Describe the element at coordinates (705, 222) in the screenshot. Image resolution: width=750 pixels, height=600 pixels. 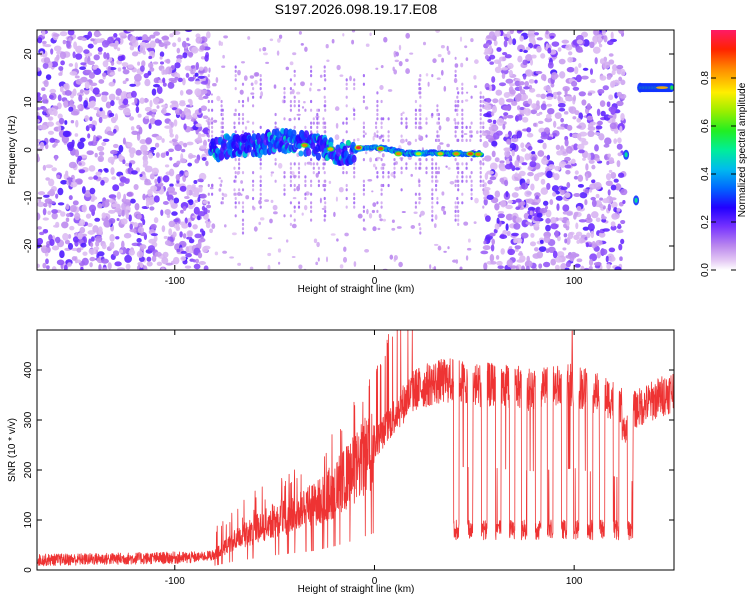
I see `colorbar-tick-label: 0.2` at that location.